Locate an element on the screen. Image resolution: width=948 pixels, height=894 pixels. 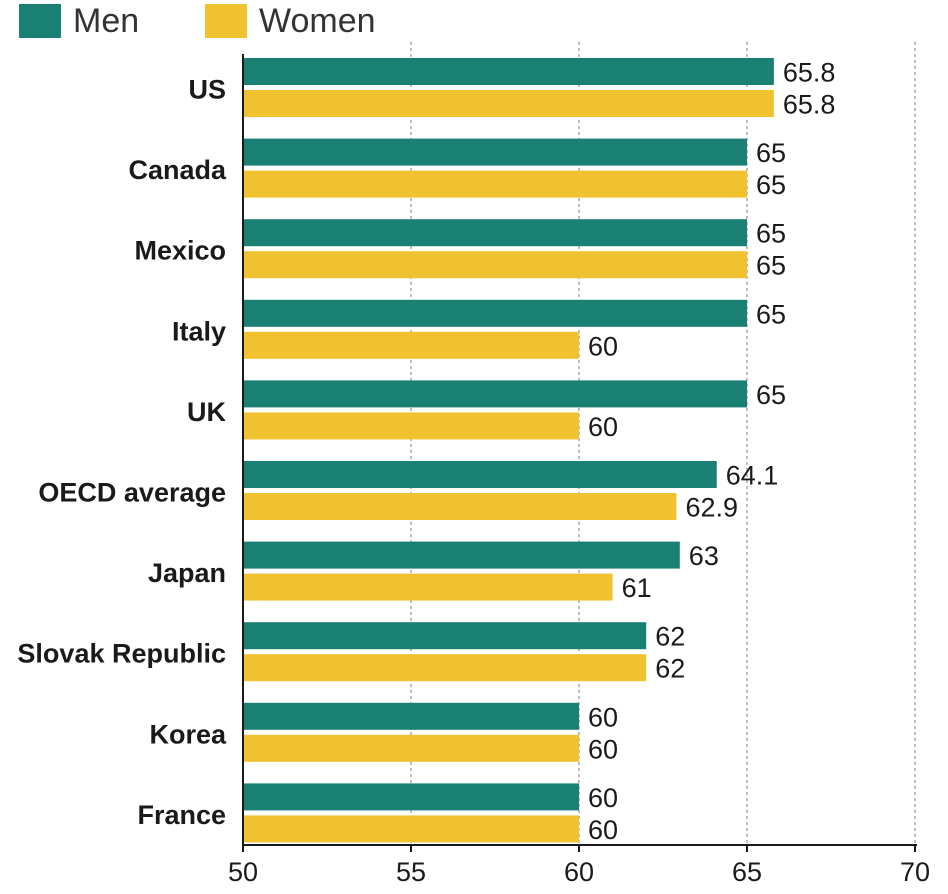
category-label-3: Italy is located at coordinates (199, 331).